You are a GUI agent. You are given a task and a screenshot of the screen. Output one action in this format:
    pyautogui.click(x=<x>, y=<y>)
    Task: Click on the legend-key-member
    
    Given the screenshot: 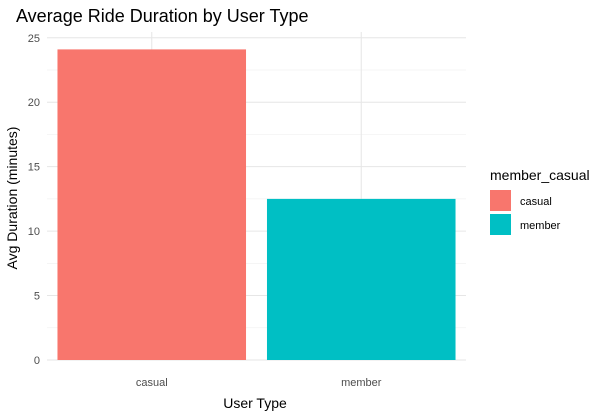 What is the action you would take?
    pyautogui.click(x=500, y=224)
    